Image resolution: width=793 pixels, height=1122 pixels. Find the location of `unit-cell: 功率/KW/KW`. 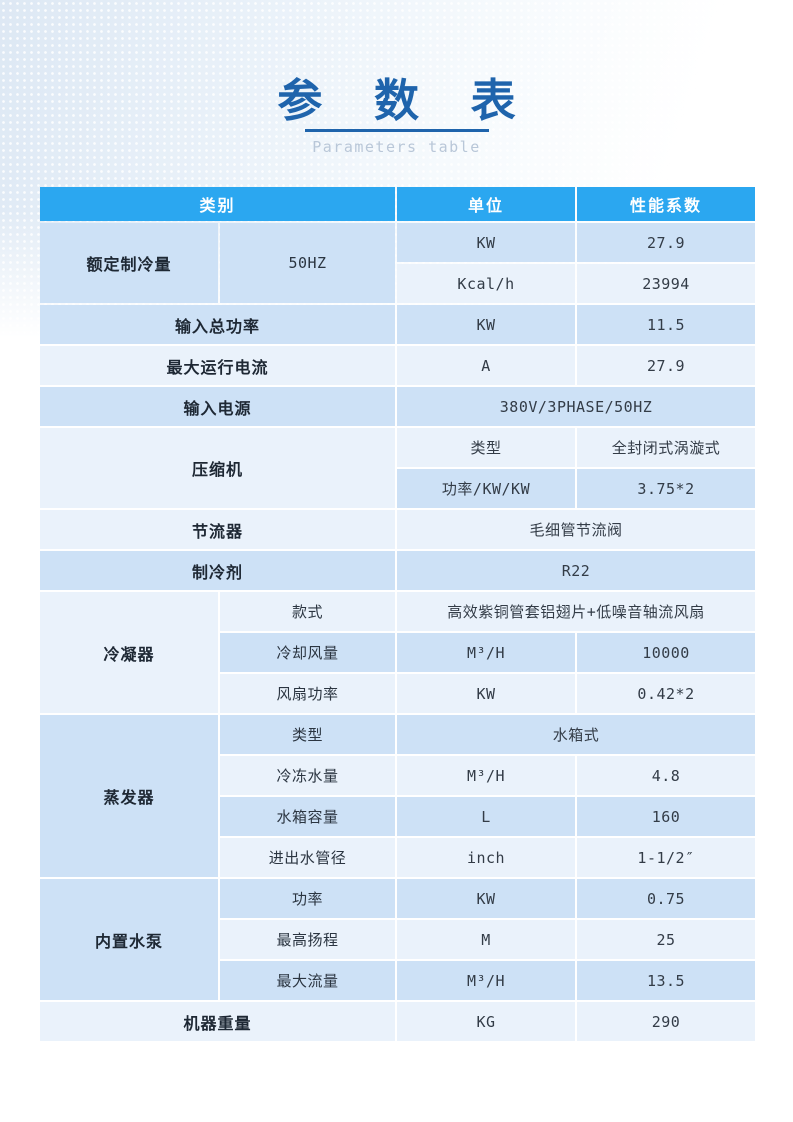

unit-cell: 功率/KW/KW is located at coordinates (486, 488).